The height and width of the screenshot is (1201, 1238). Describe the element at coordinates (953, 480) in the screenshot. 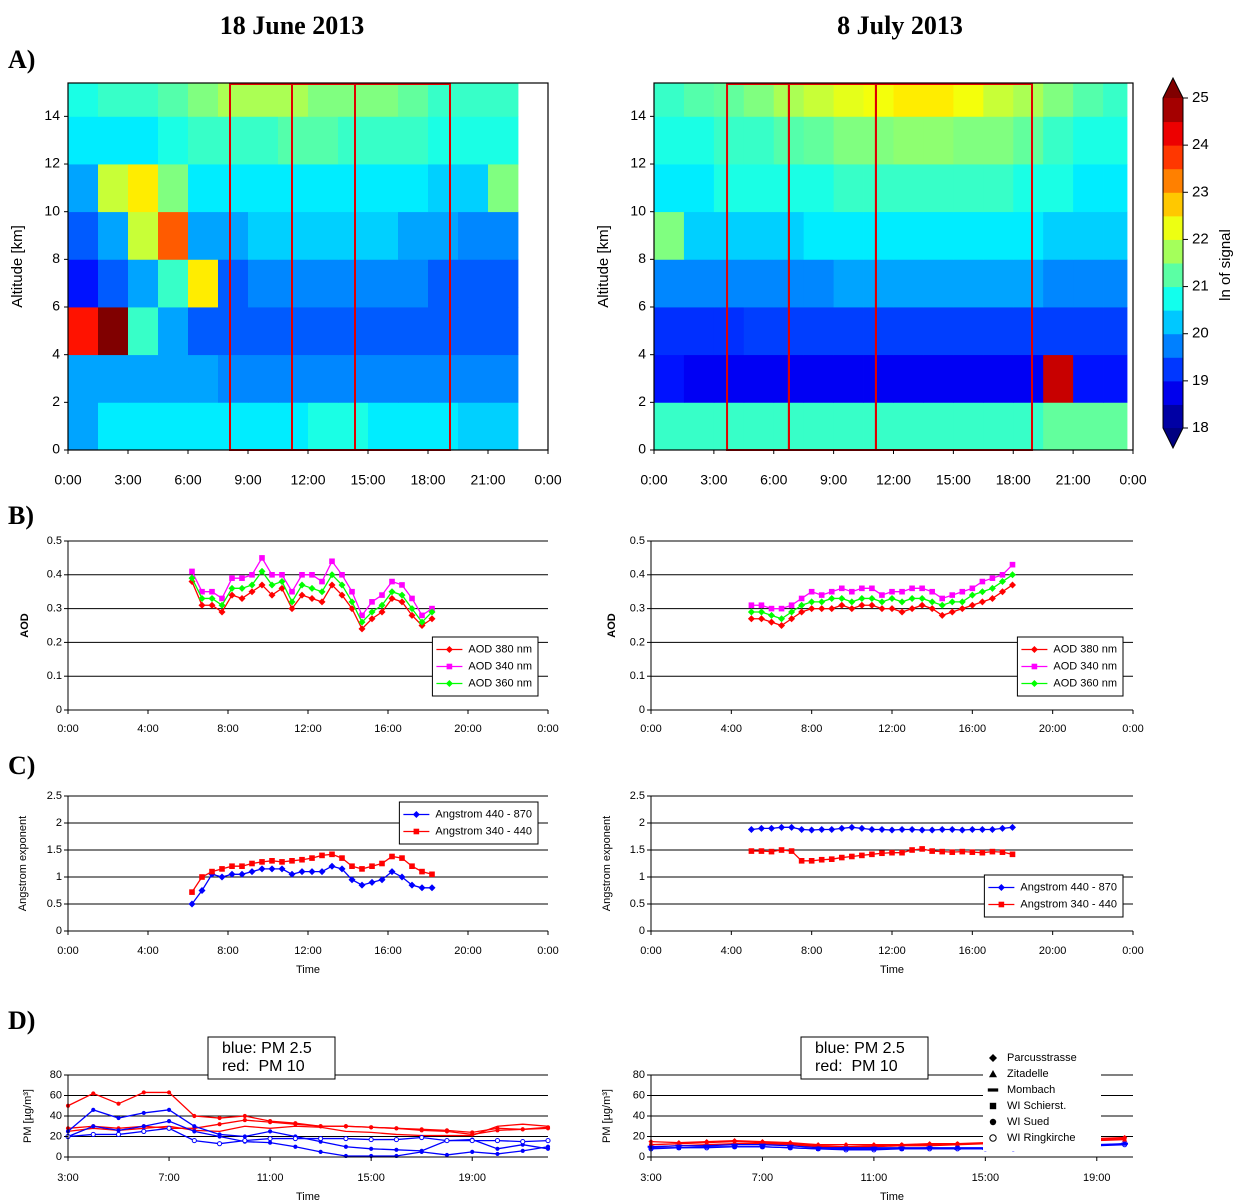

I see `x-tick-label: 15:00` at that location.